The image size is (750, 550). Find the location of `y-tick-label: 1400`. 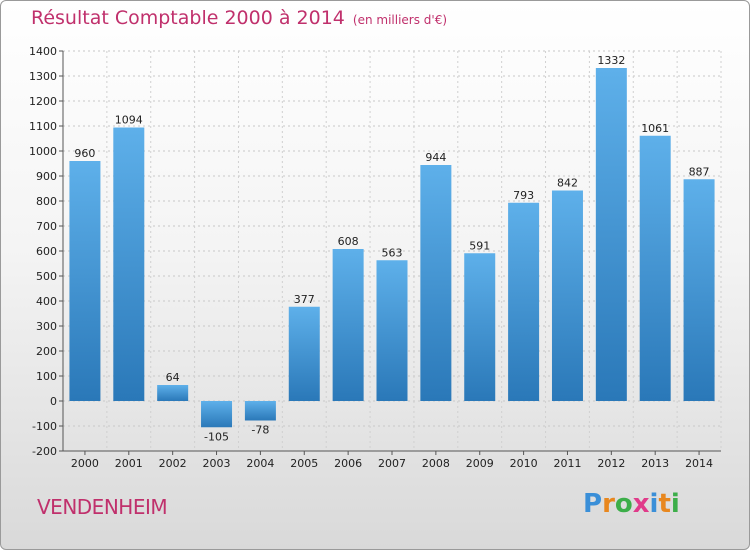

y-tick-label: 1400 is located at coordinates (43, 51).